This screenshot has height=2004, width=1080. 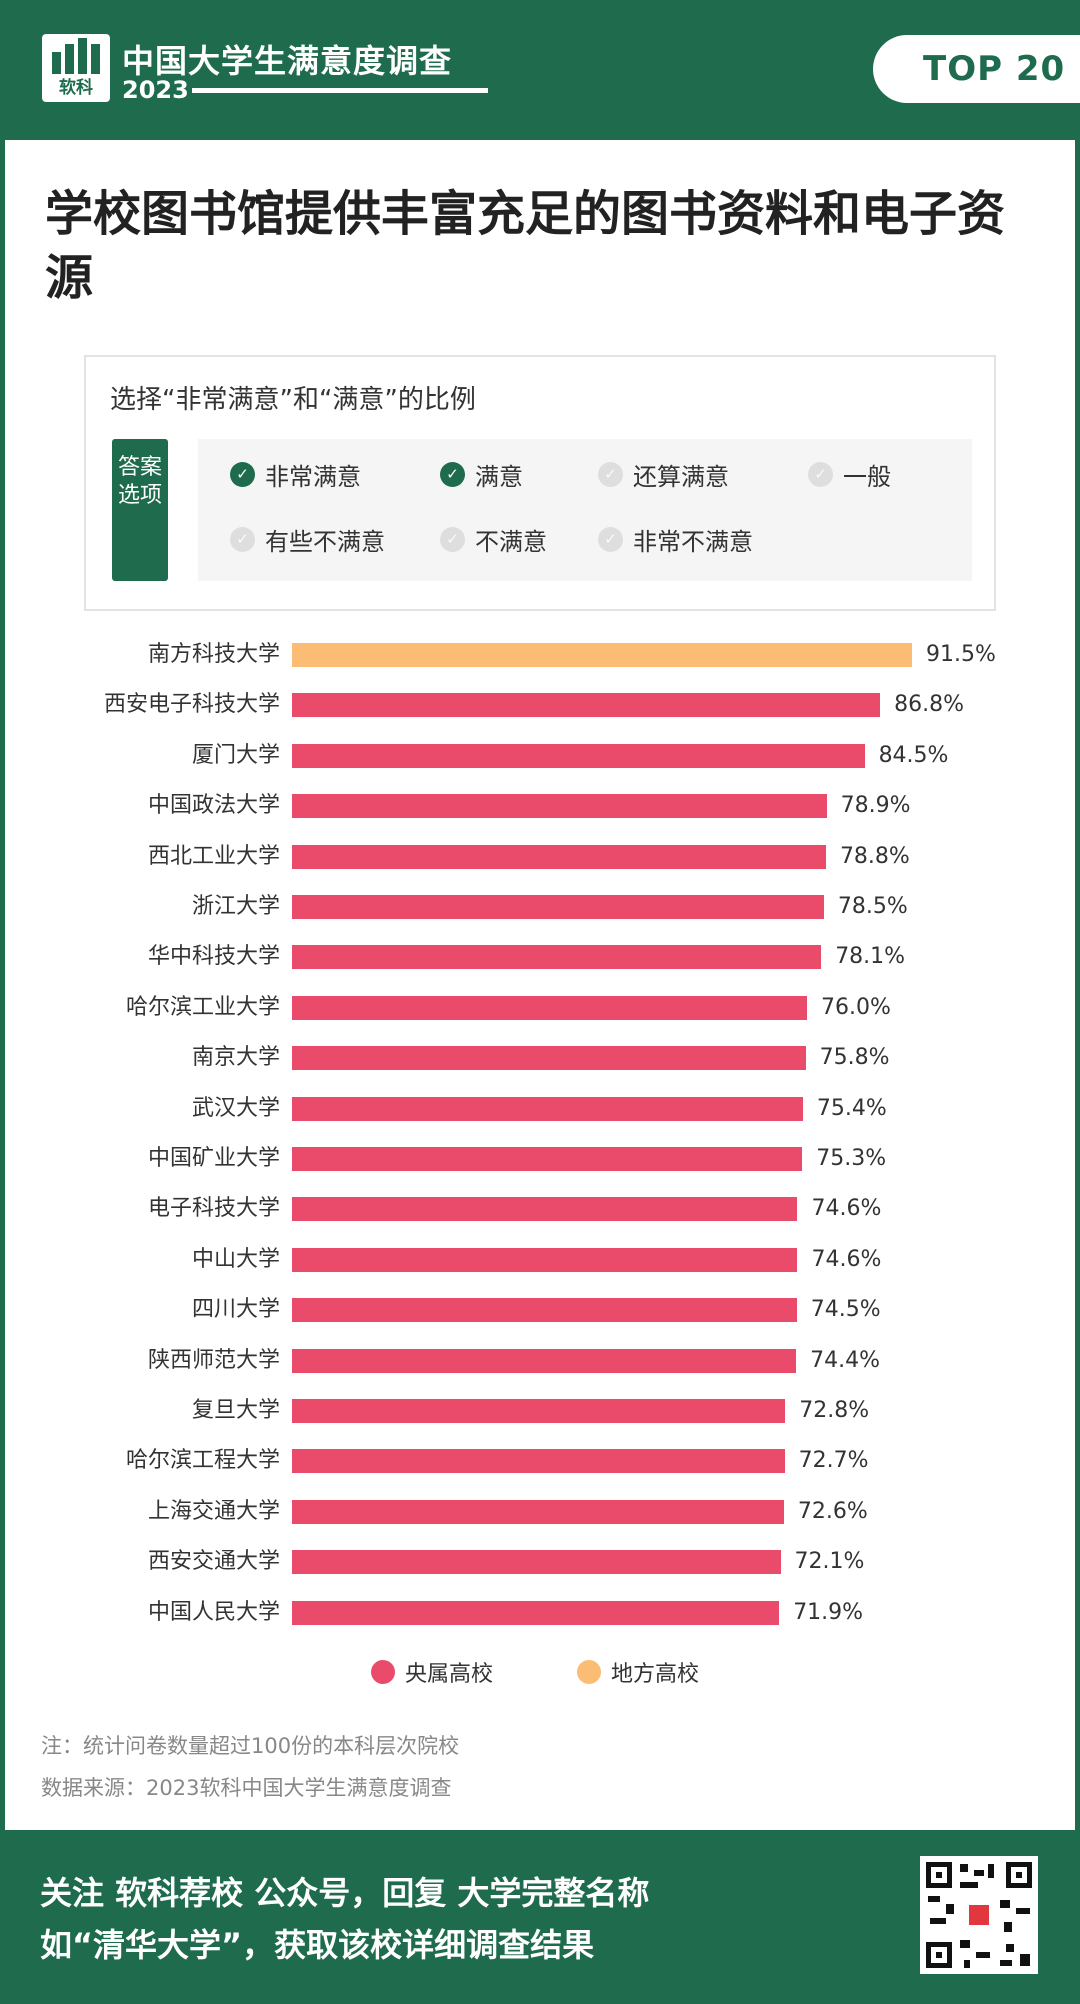 I want to click on legend-label: 央属高校, so click(x=449, y=1674).